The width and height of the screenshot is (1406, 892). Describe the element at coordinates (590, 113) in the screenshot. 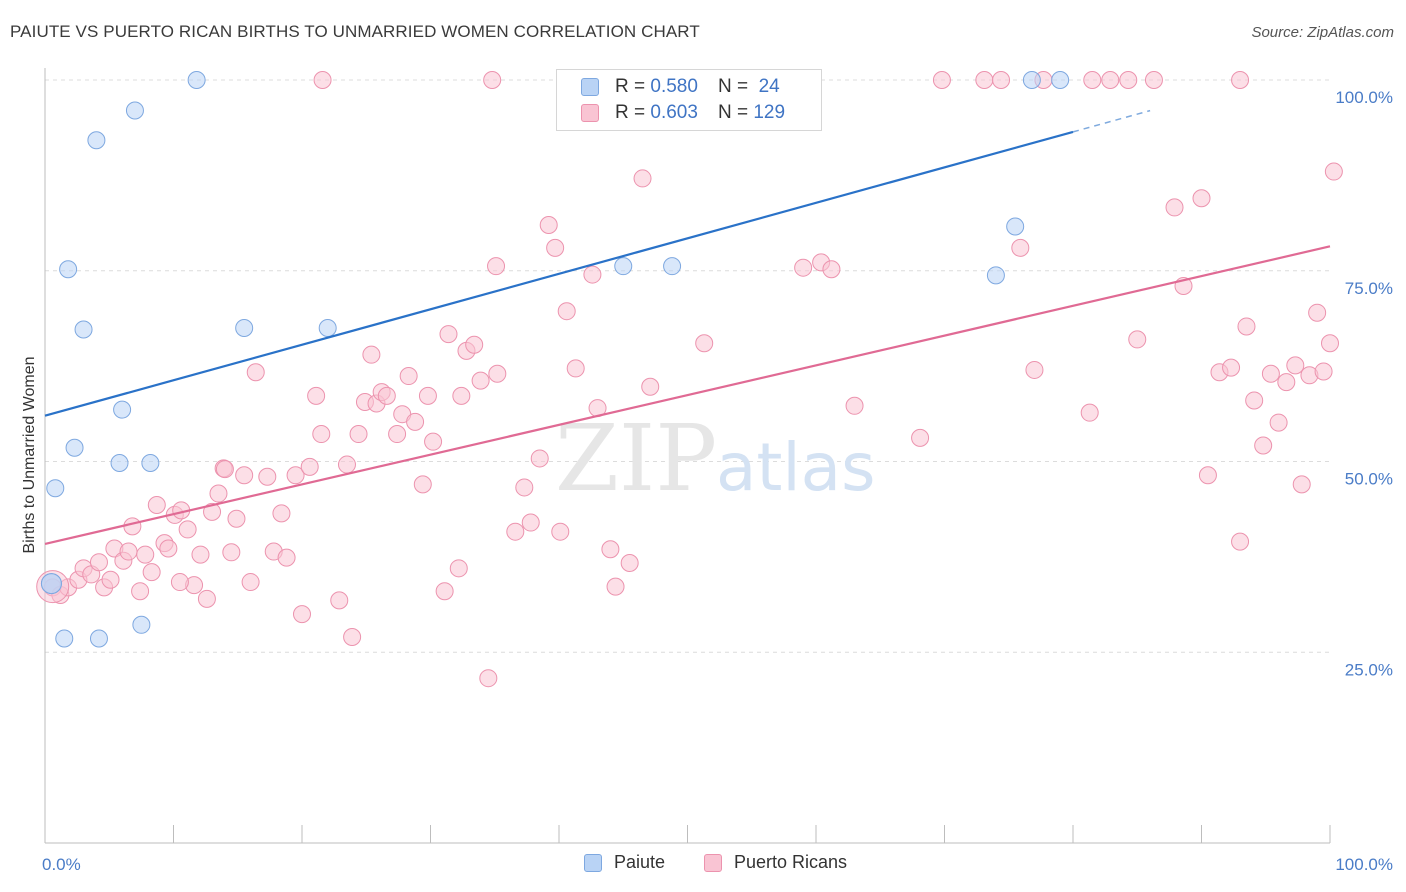

I see `puerto-ricans-swatch` at that location.